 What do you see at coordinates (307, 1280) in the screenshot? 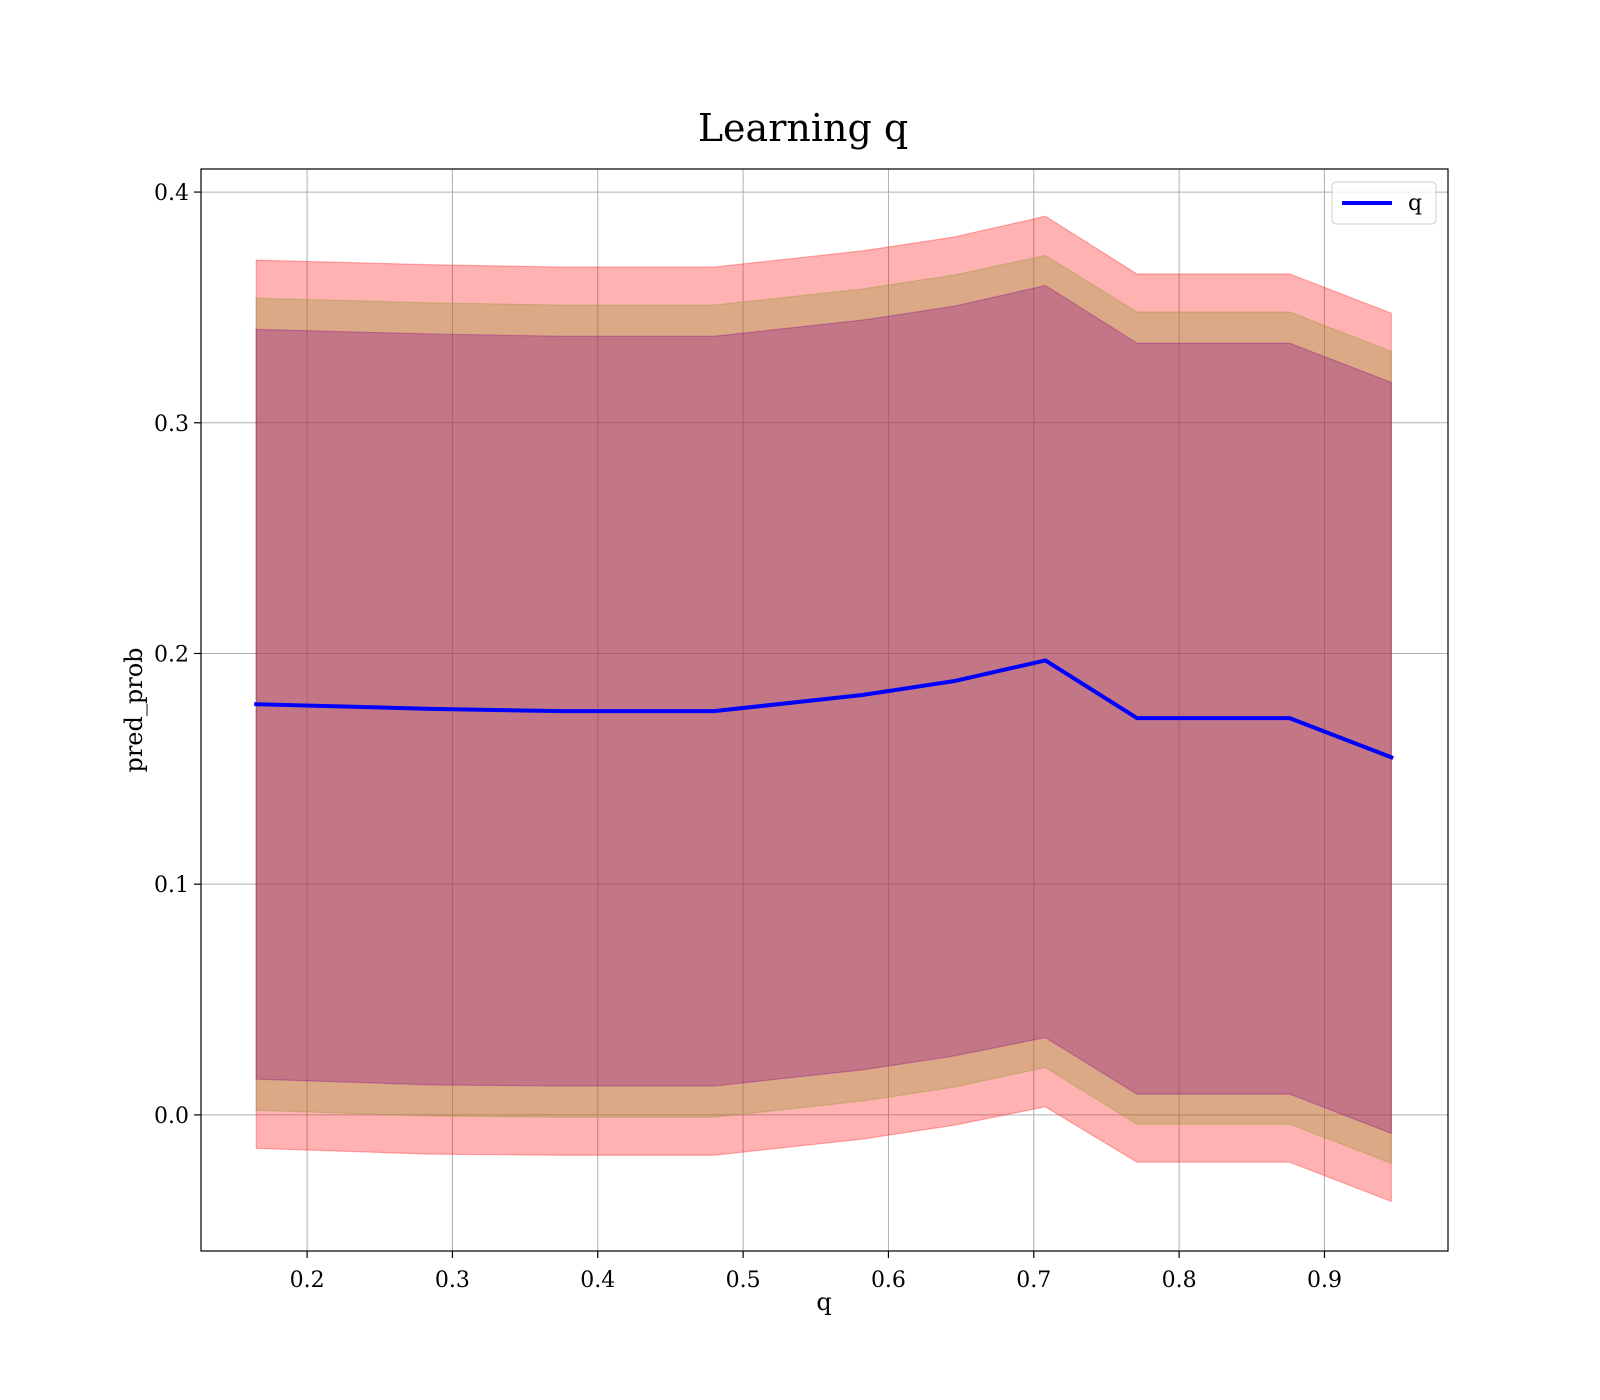
I see `x-tick-label: 0.2` at bounding box center [307, 1280].